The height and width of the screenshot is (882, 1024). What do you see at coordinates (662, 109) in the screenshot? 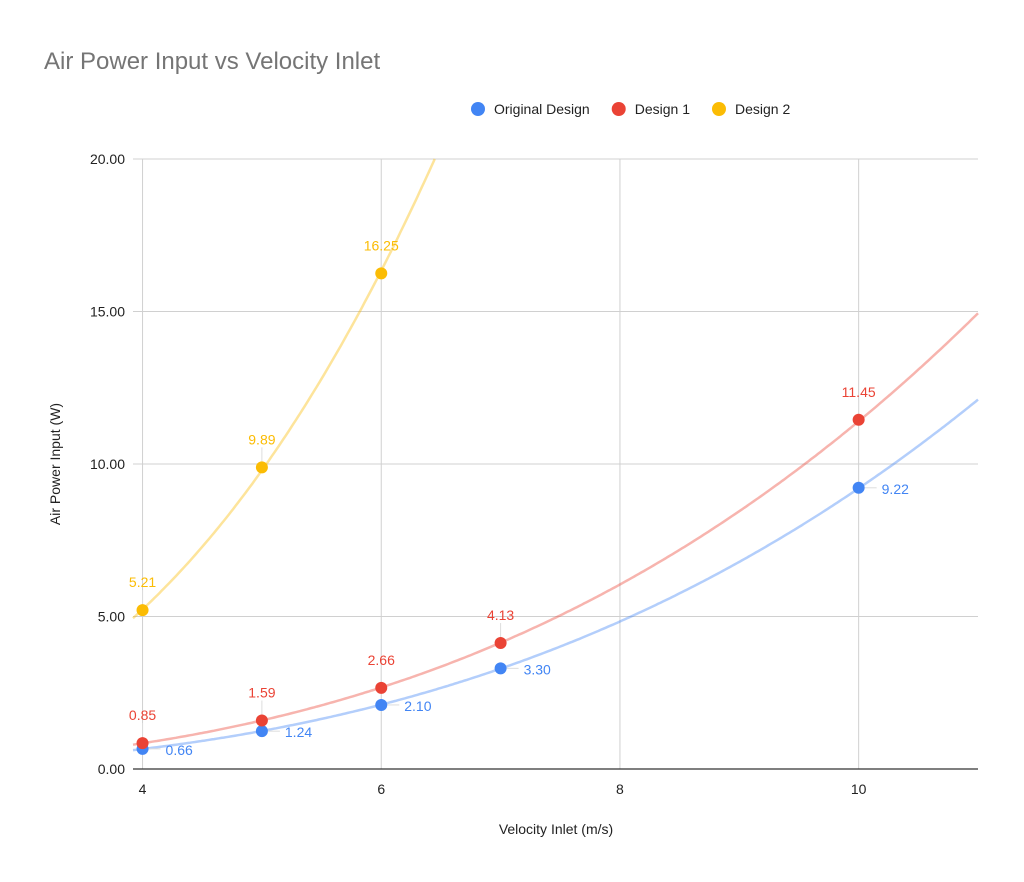
I see `legend-label: Design 1` at bounding box center [662, 109].